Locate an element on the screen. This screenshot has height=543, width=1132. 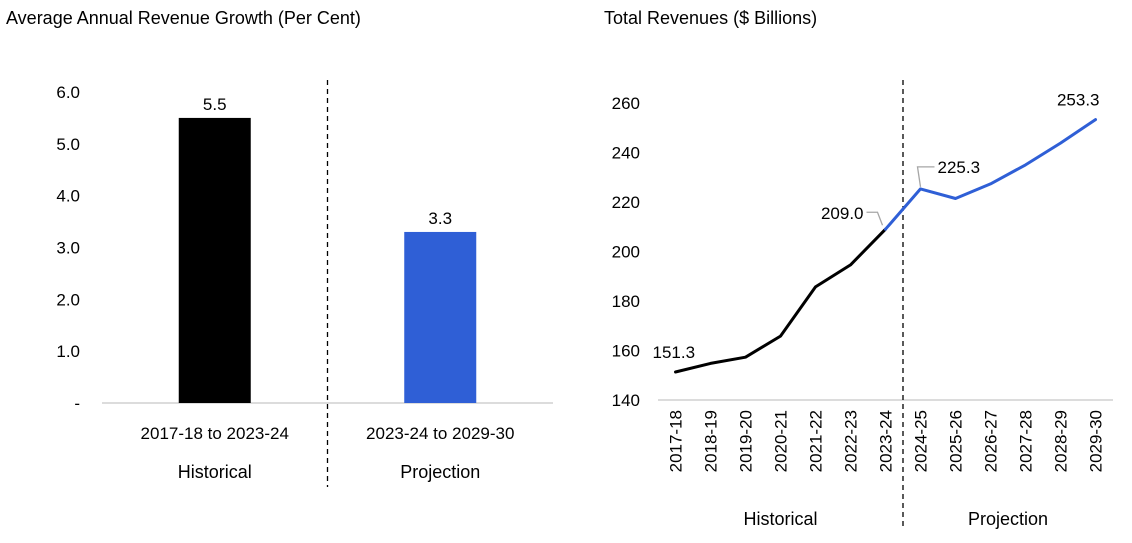
x-category-label: 2017-18 to 2023-24 is located at coordinates (215, 433).